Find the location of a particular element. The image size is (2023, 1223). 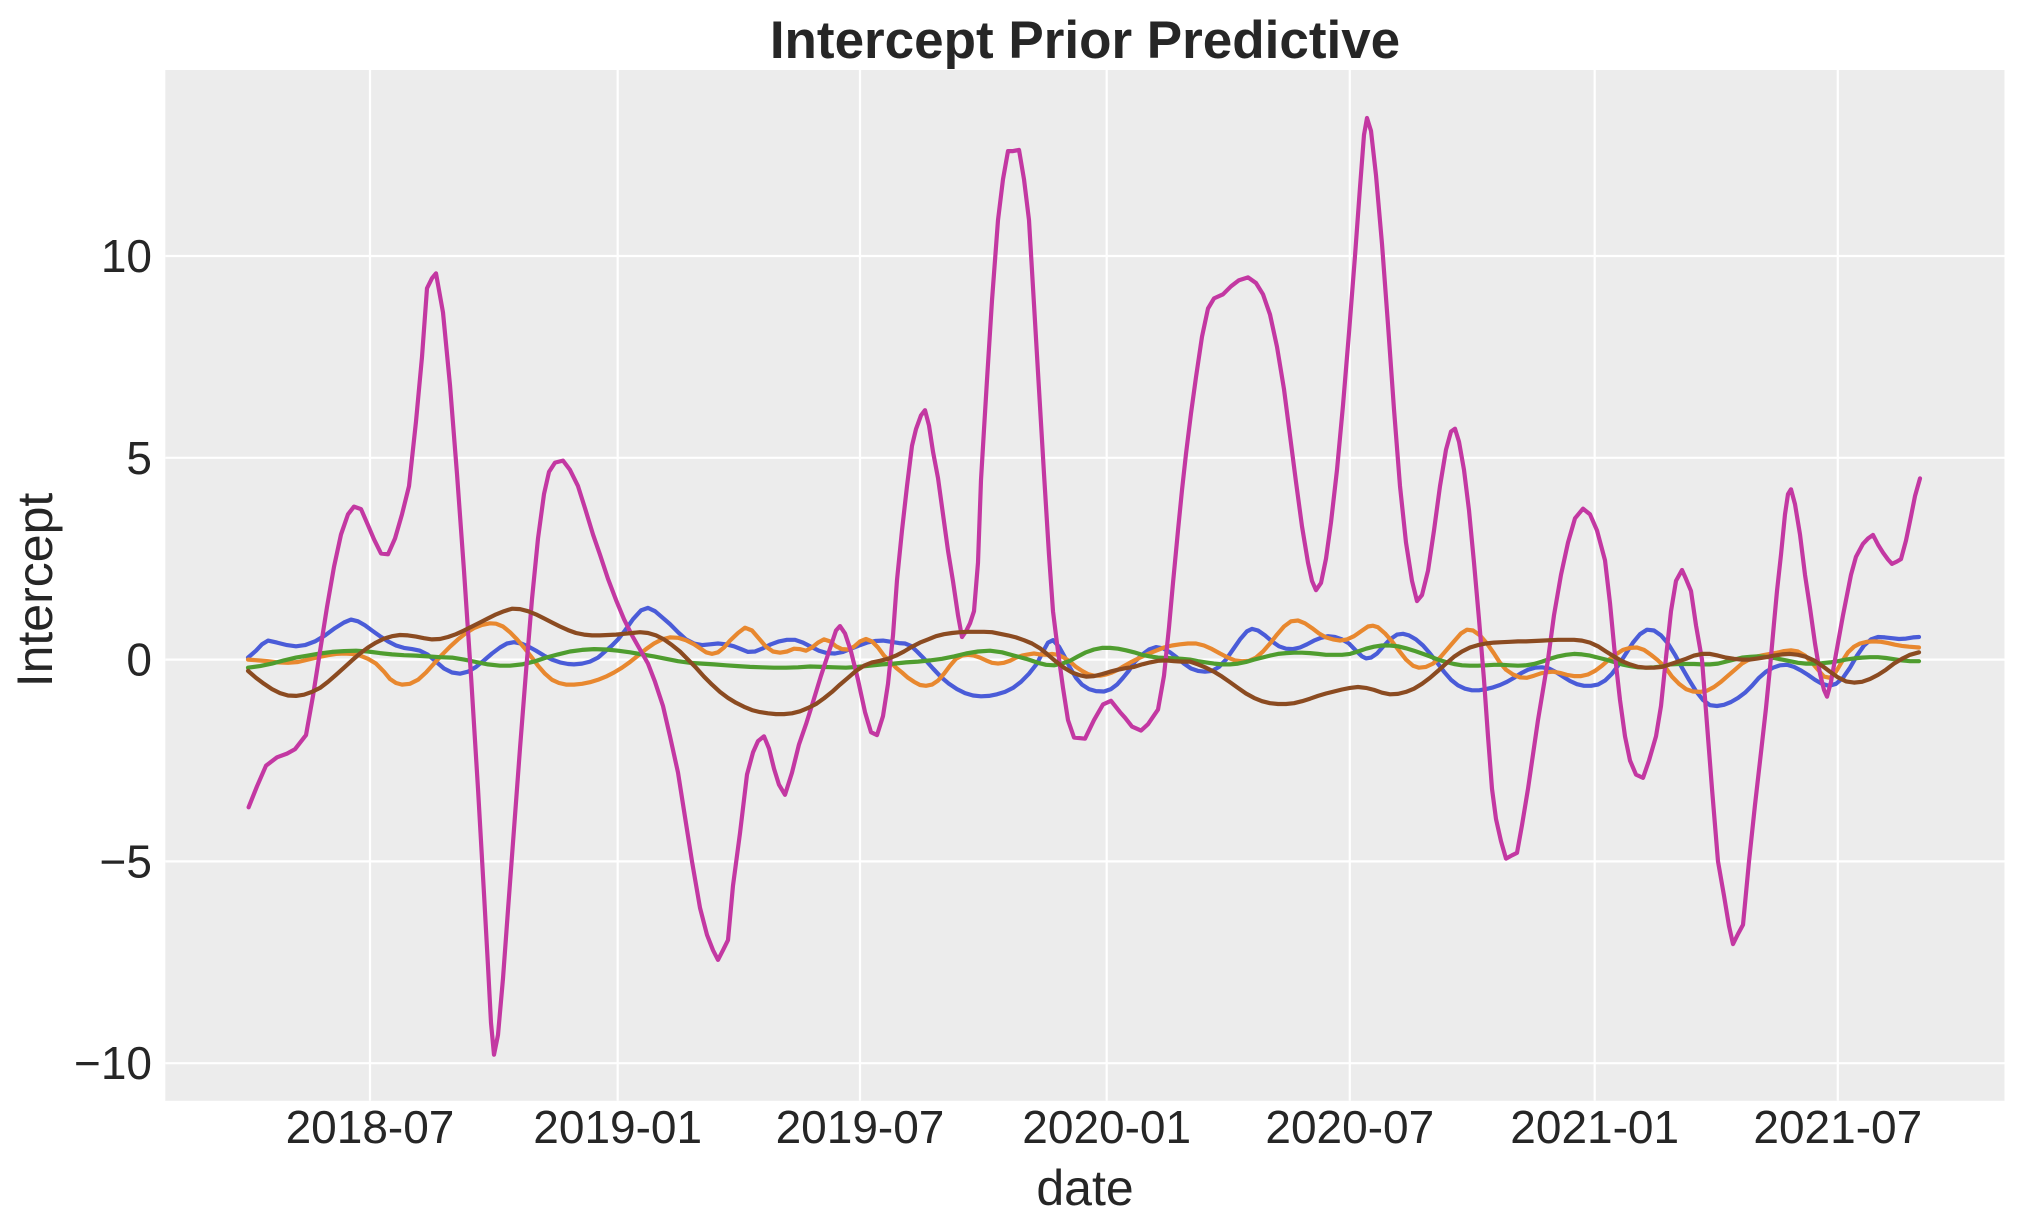

svg-text: Intercept is located at coordinates (35, 590).